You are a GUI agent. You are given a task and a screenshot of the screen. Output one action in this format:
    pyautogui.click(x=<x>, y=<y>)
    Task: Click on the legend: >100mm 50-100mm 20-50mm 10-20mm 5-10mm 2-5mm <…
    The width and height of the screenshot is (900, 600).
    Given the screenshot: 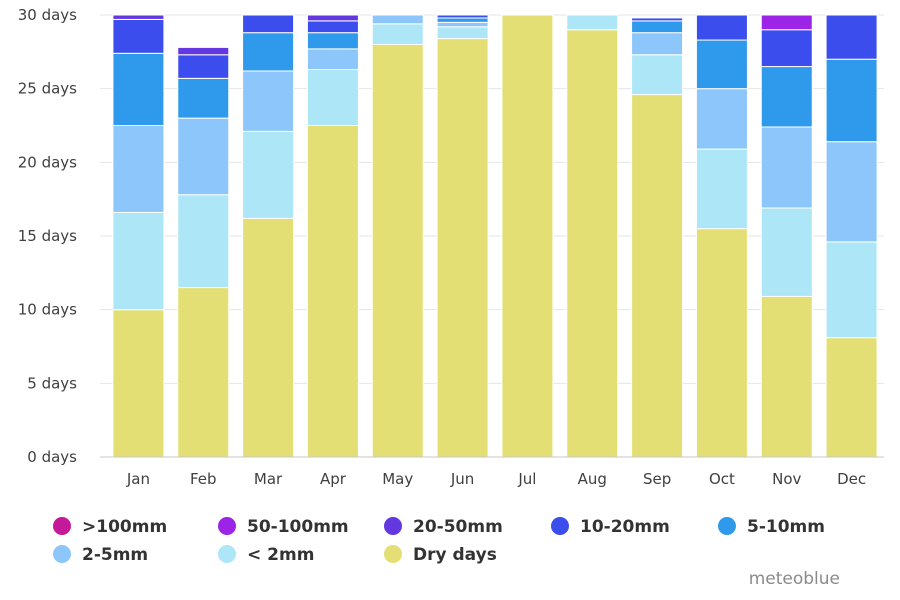 What is the action you would take?
    pyautogui.click(x=439, y=541)
    